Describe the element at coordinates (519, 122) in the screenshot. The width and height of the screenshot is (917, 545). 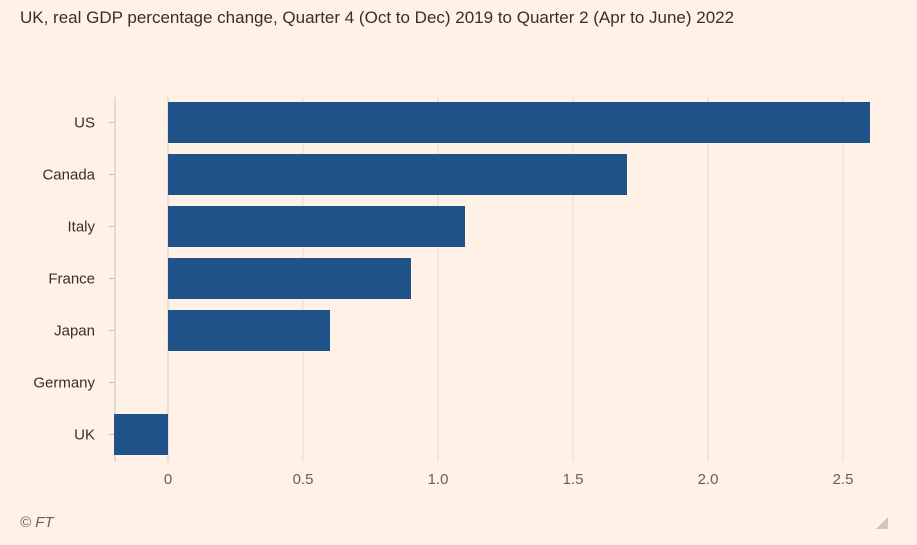
I see `bar-us` at that location.